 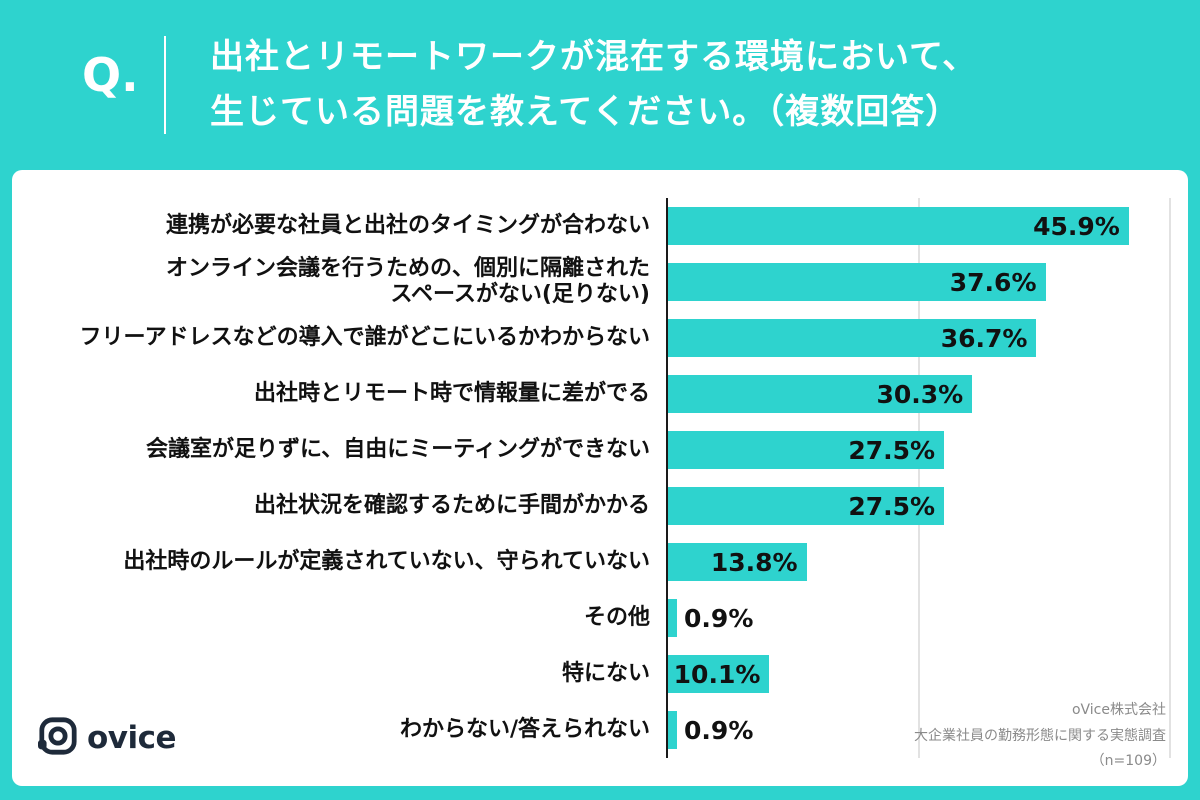 I want to click on chart-row: 会議室が足りずに、自由にミーティングができない 27.5%, so click(x=600, y=450).